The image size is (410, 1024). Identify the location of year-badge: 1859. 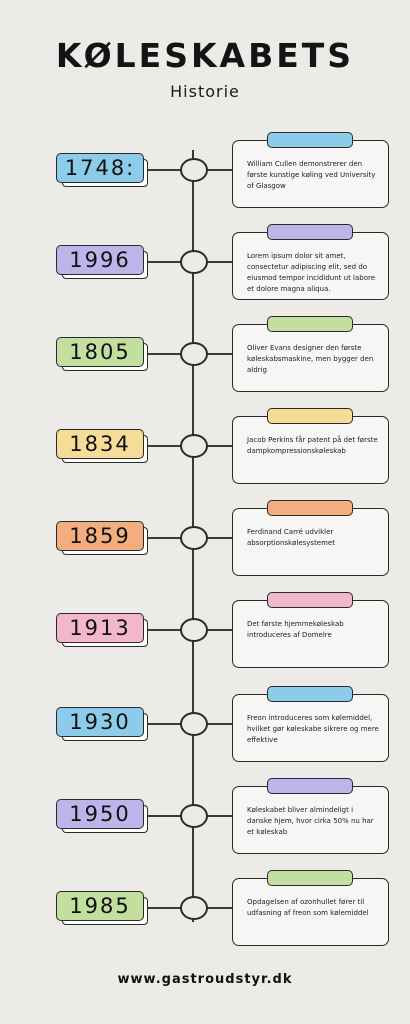
(102, 538).